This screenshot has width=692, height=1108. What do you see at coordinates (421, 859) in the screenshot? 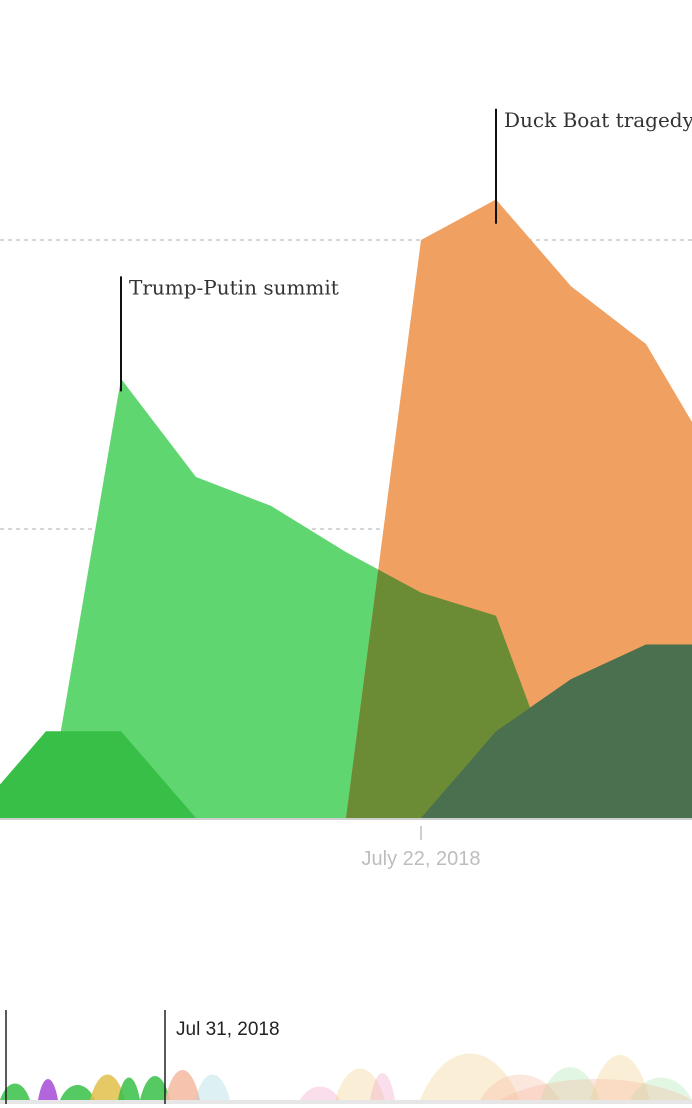
I see `x-tick-label: July 22, 2018` at bounding box center [421, 859].